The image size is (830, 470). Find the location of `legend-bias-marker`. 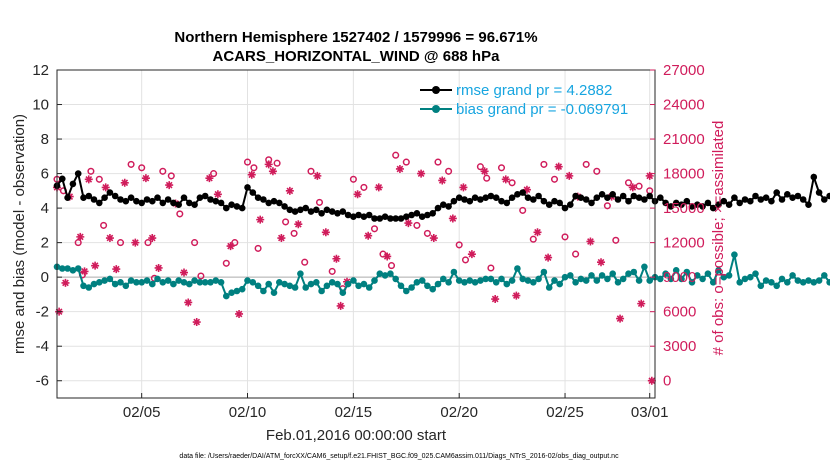

legend-bias-marker is located at coordinates (436, 109).